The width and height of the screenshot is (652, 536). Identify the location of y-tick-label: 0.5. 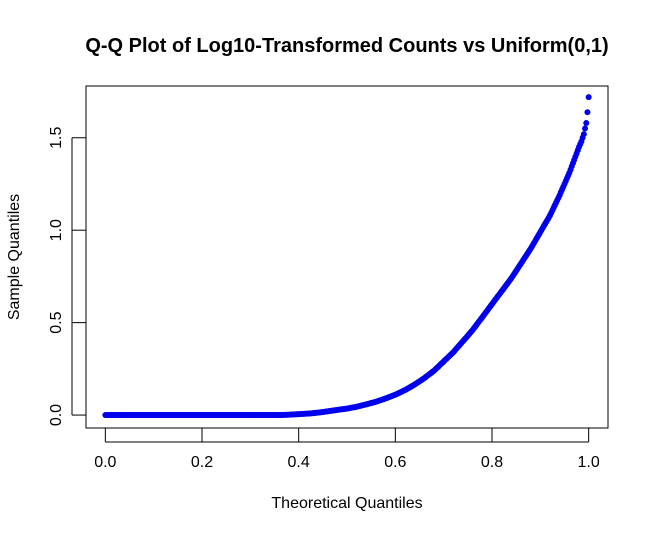
(56, 322).